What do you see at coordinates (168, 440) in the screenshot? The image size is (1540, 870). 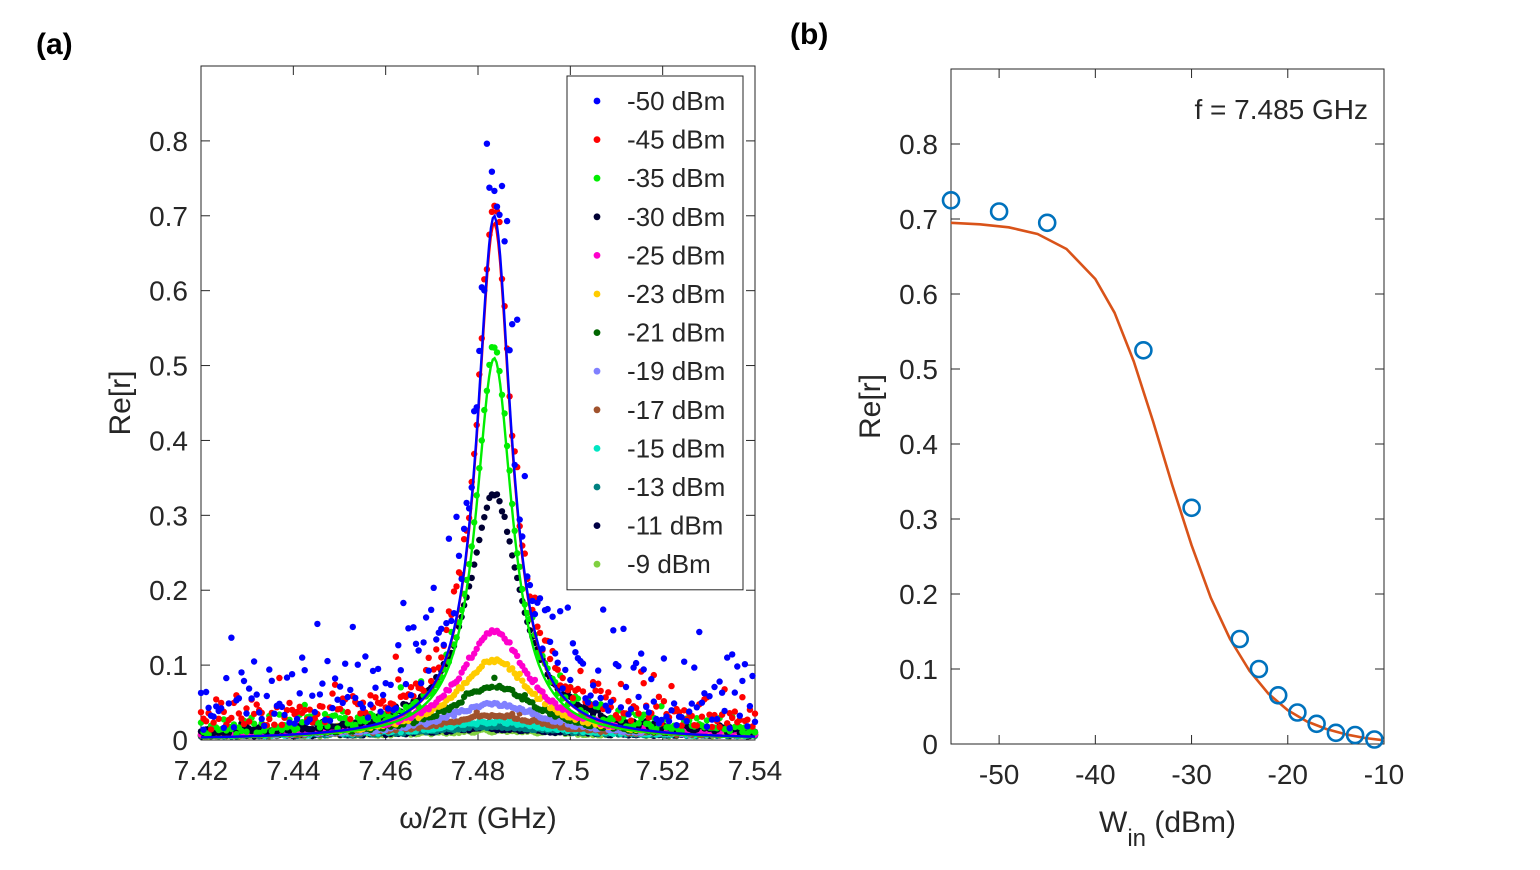 I see `y-tick-label: 0.4` at bounding box center [168, 440].